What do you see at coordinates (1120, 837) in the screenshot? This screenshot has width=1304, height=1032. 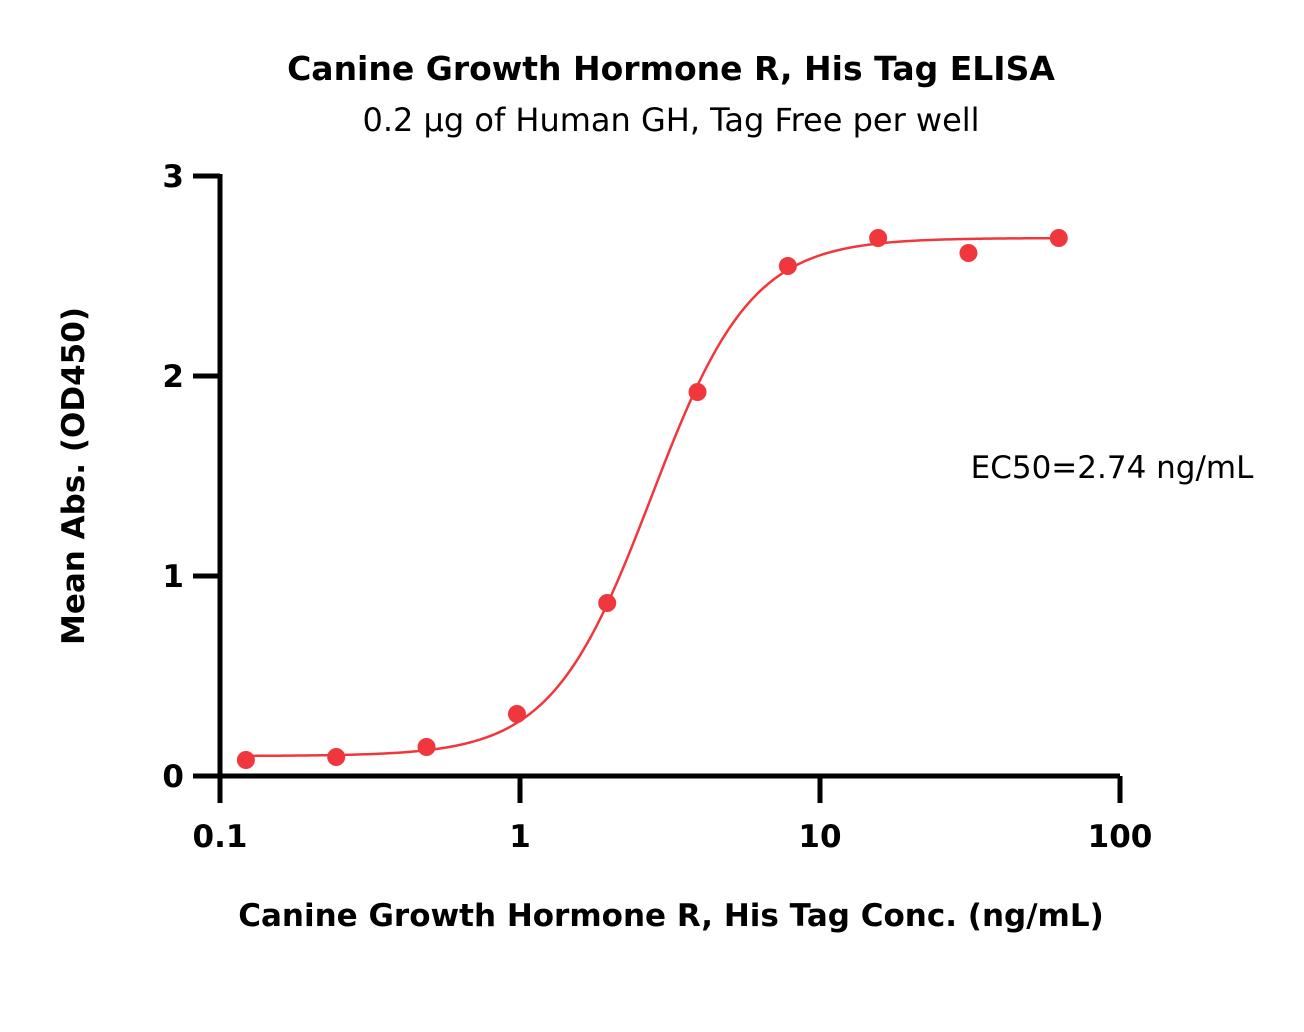 I see `x-tick-label: 100` at bounding box center [1120, 837].